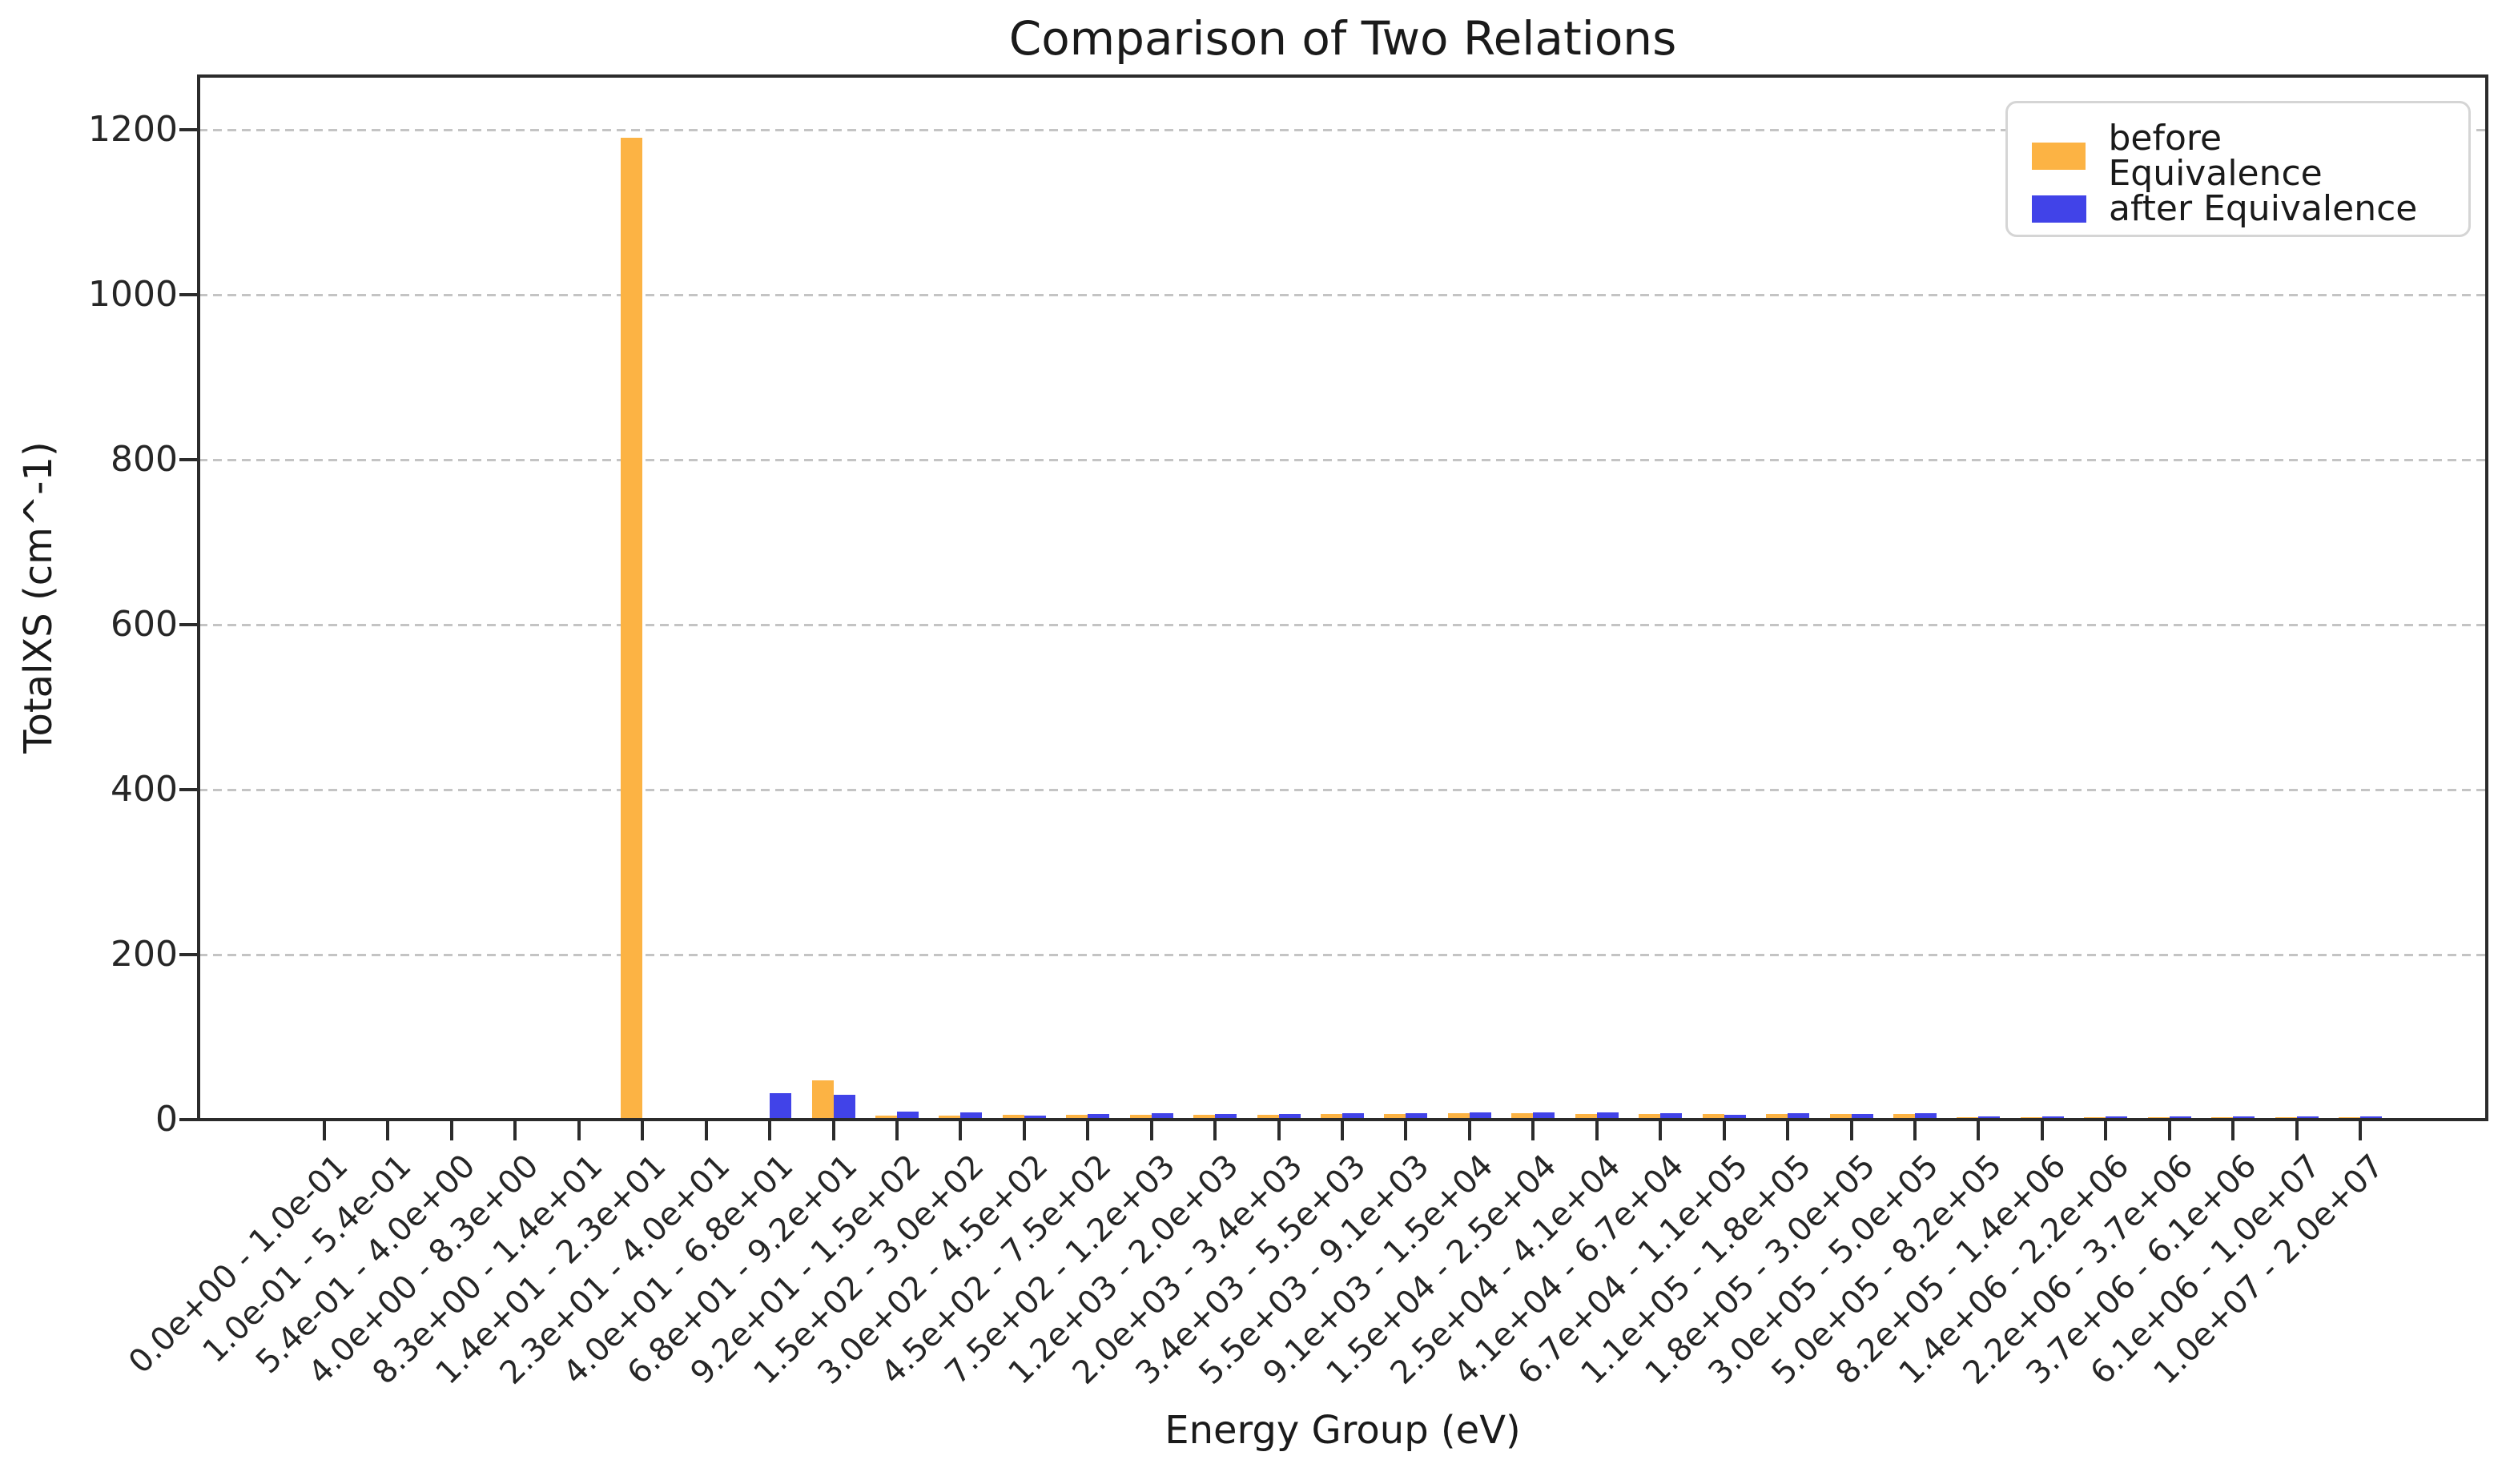 This screenshot has height=1484, width=2510. Describe the element at coordinates (144, 954) in the screenshot. I see `y-tick-label: 200` at that location.